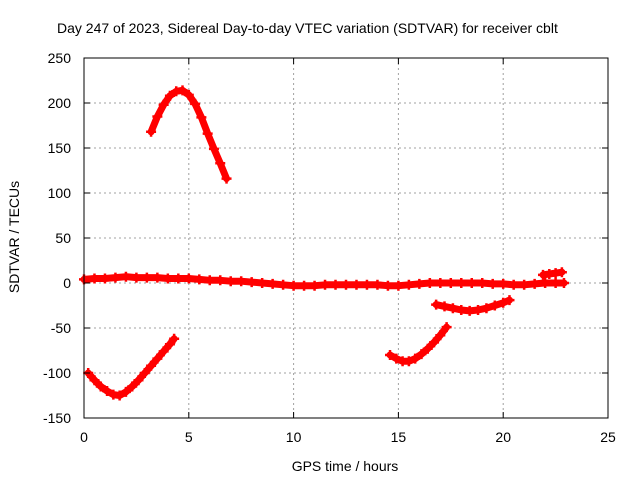  What do you see at coordinates (57, 418) in the screenshot?
I see `y-tick-label: -150` at bounding box center [57, 418].